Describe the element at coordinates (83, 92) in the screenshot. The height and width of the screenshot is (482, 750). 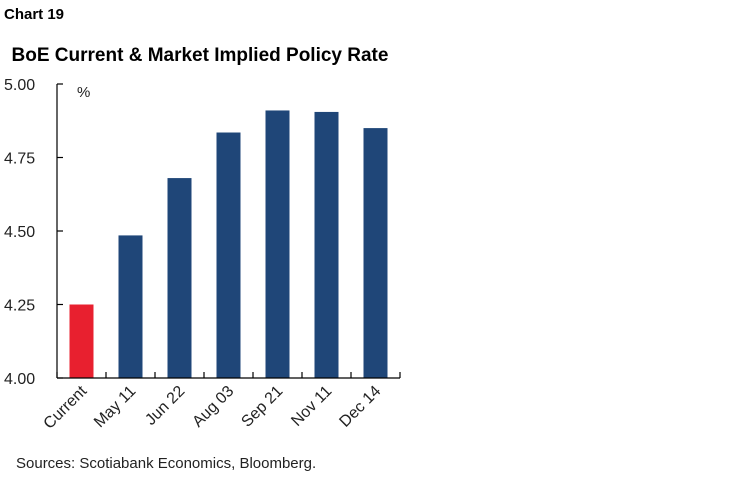
I see `y-unit-label: %` at that location.